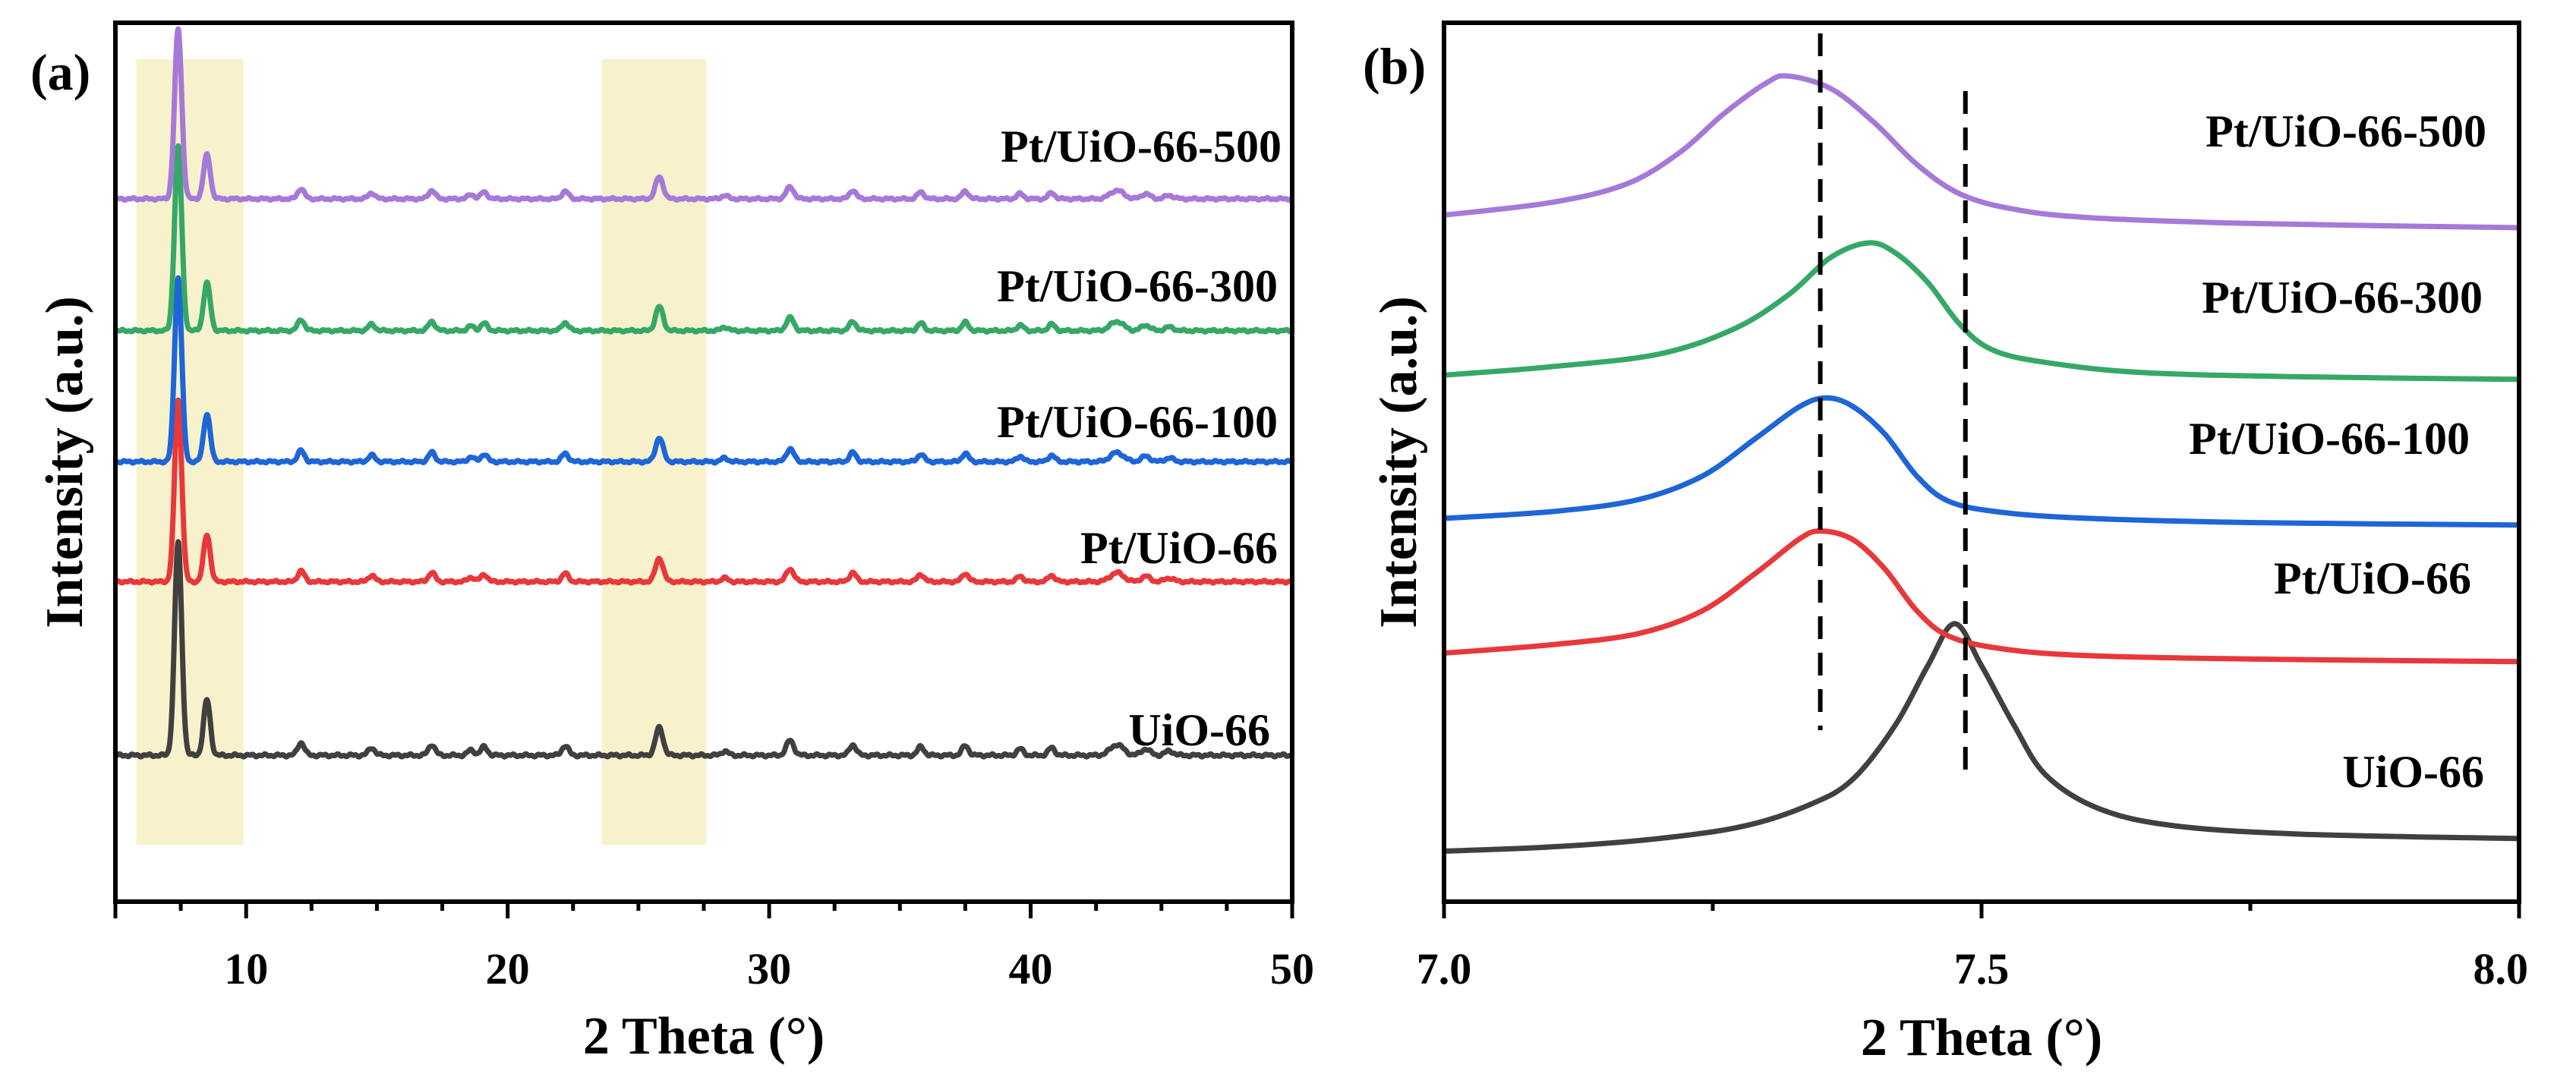  Describe the element at coordinates (703, 910) in the screenshot. I see `panel-a-x-ticks` at that location.